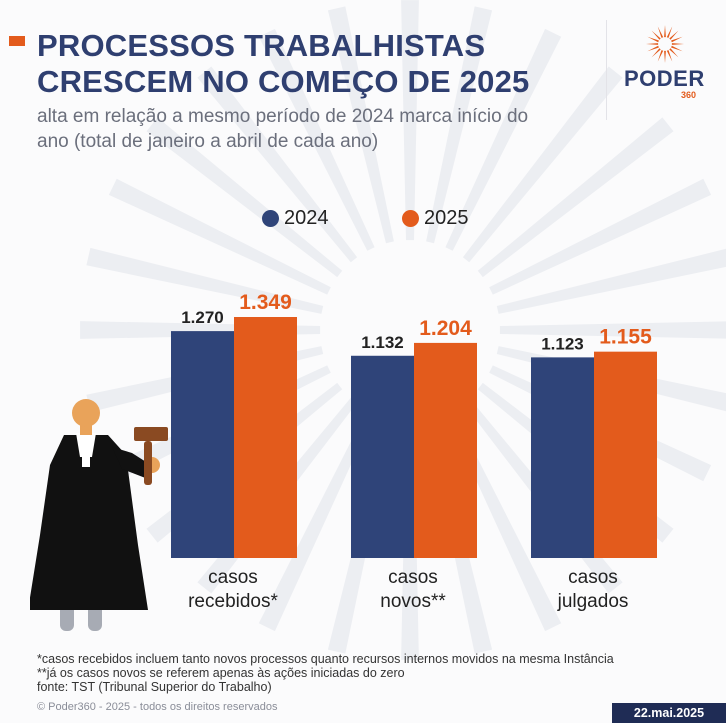 The image size is (726, 723). I want to click on legend-swatch-2025, so click(410, 218).